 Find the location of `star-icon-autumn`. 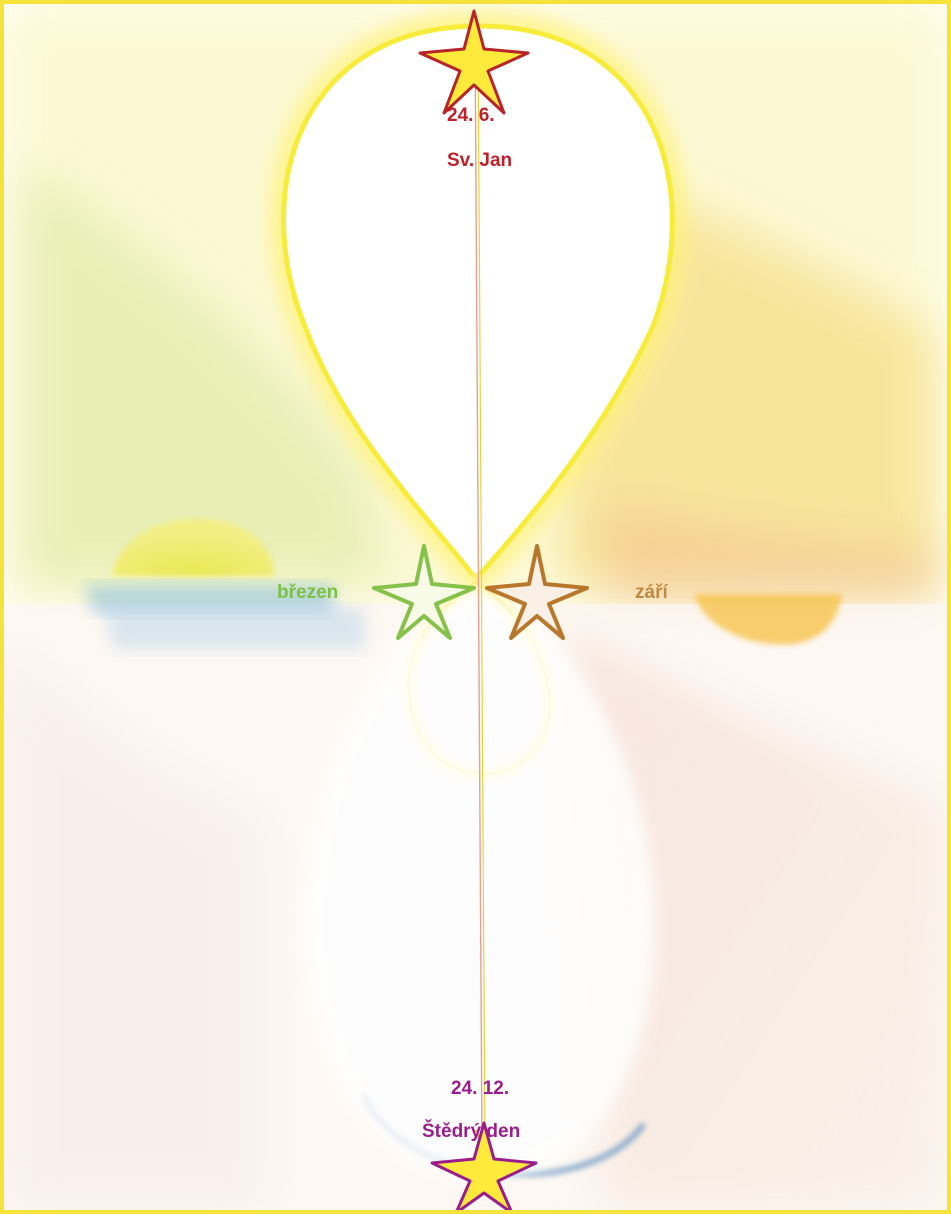

star-icon-autumn is located at coordinates (537, 592).